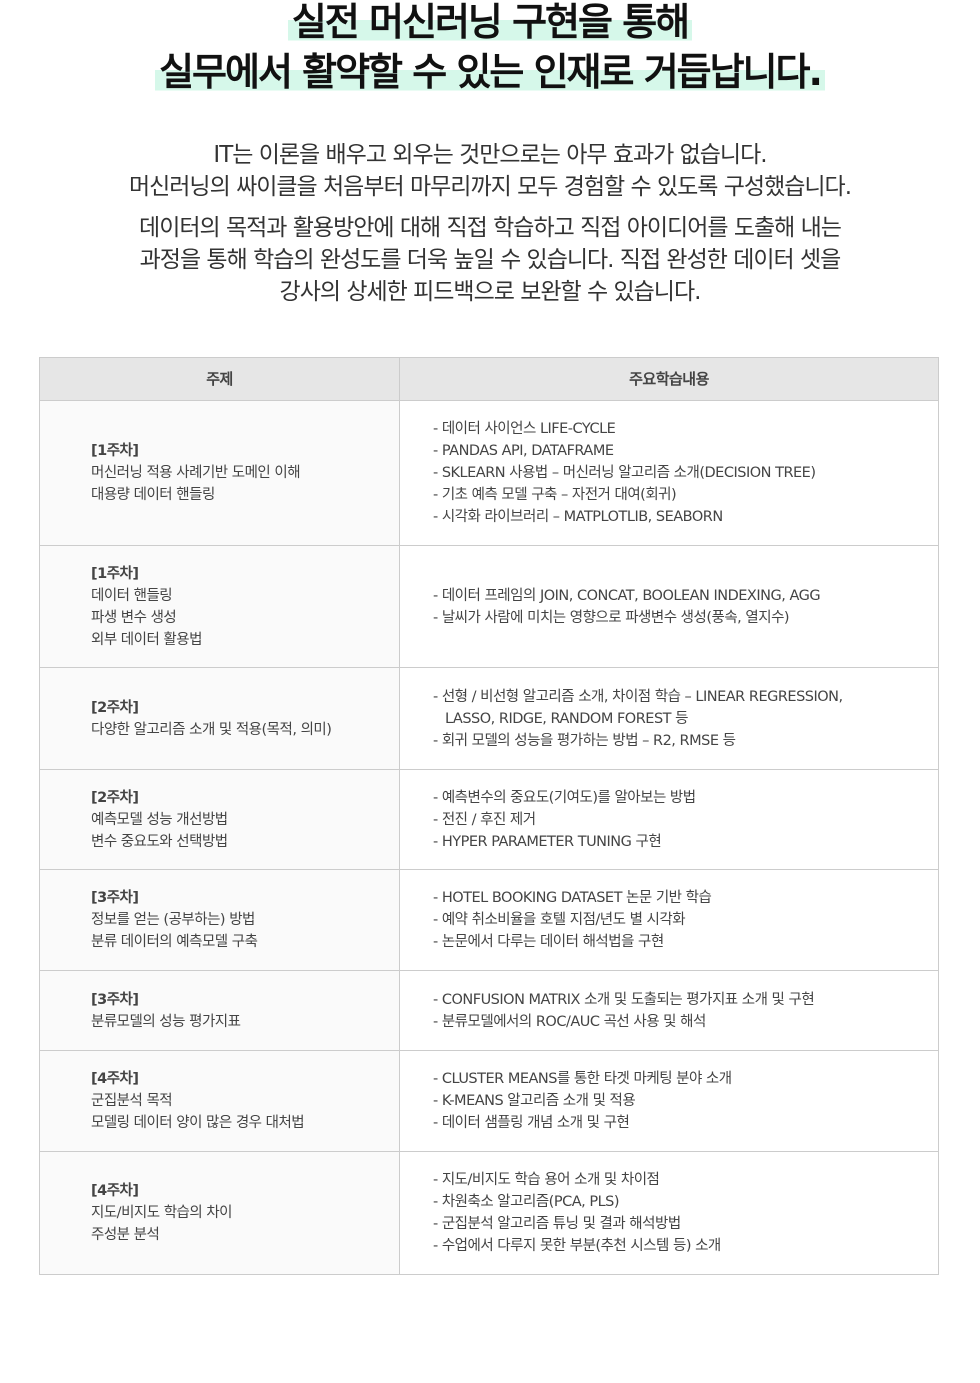 The width and height of the screenshot is (980, 1383). What do you see at coordinates (523, 451) in the screenshot?
I see `content-line: - PANDAS API, DATAFRAME` at bounding box center [523, 451].